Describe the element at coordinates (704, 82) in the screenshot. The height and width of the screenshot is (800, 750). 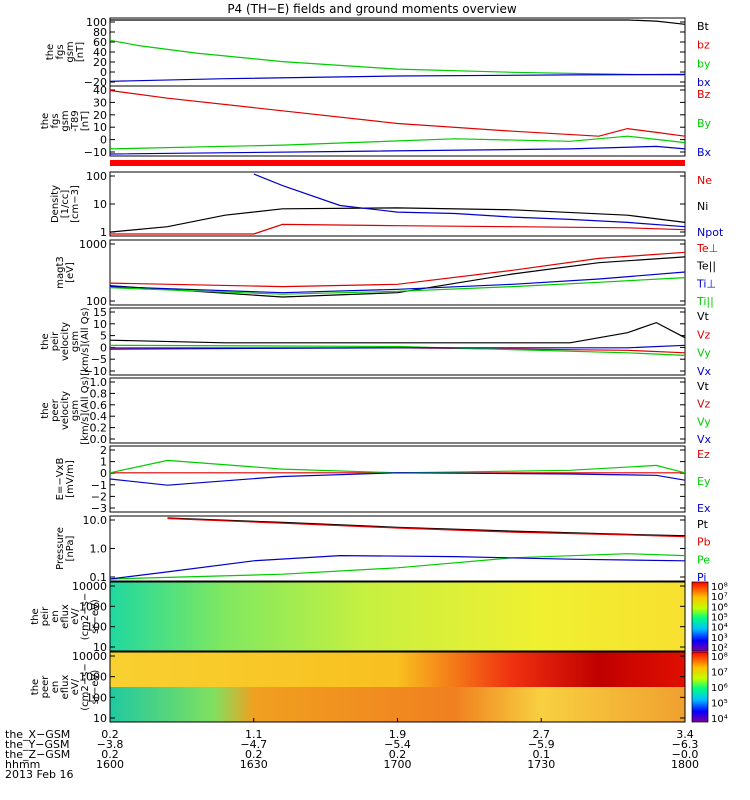
I see `legend-blue: bx` at that location.